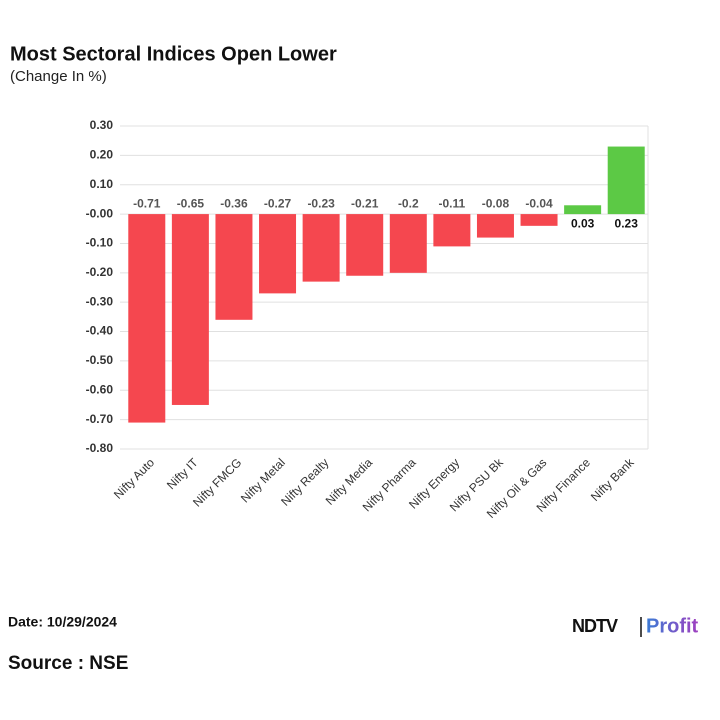  What do you see at coordinates (321, 203) in the screenshot?
I see `value-label: -0.23` at bounding box center [321, 203].